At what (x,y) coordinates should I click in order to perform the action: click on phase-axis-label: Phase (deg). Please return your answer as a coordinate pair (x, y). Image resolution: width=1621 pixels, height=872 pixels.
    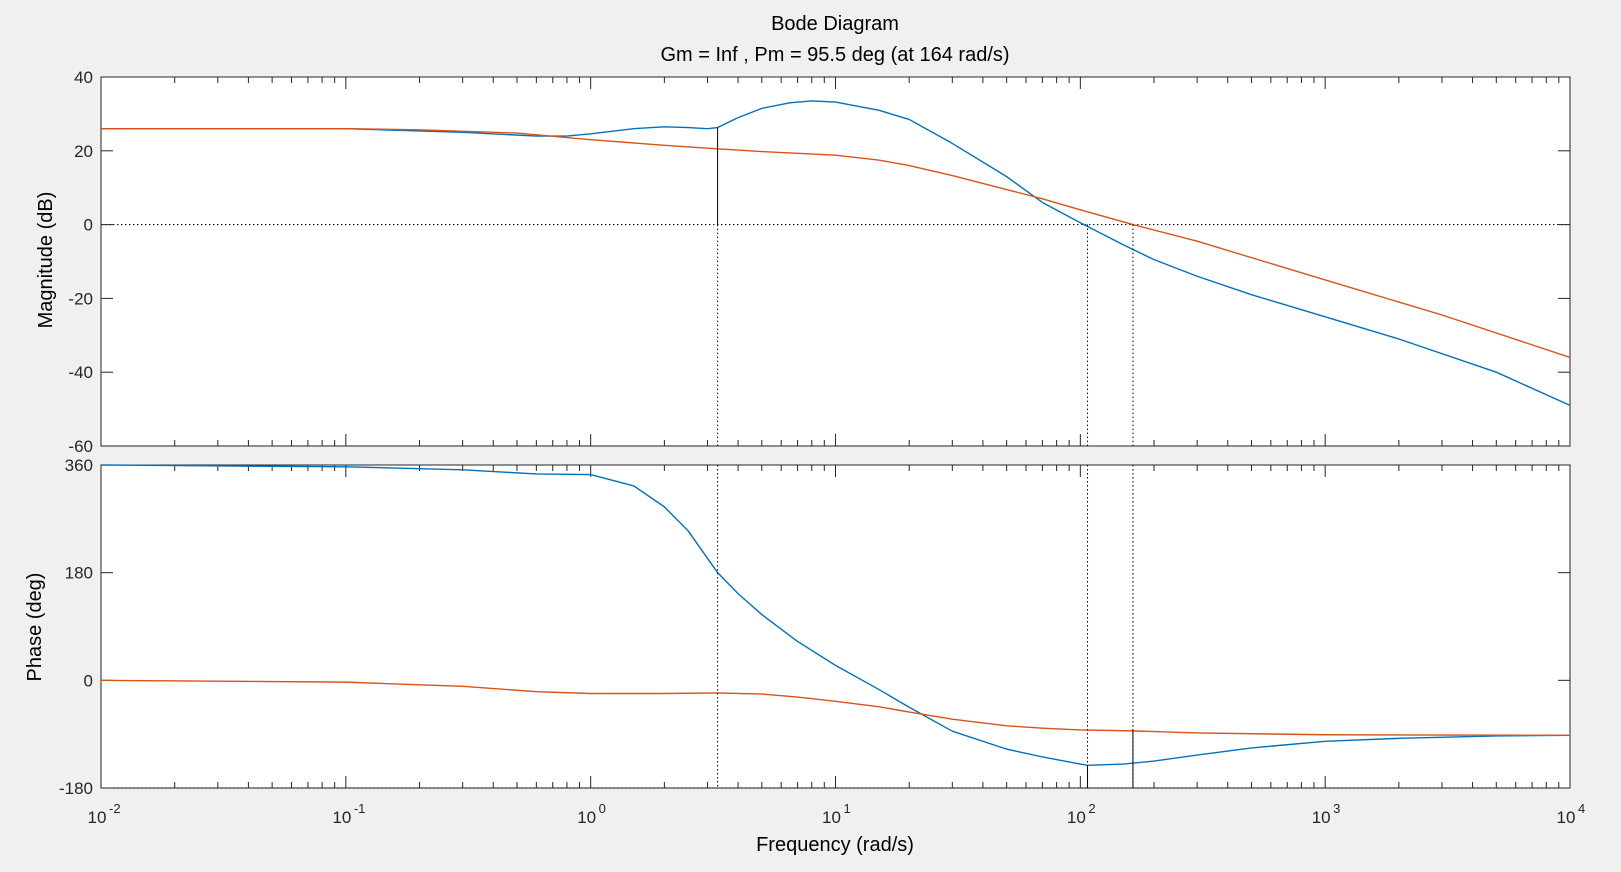
    Looking at the image, I should click on (35, 627).